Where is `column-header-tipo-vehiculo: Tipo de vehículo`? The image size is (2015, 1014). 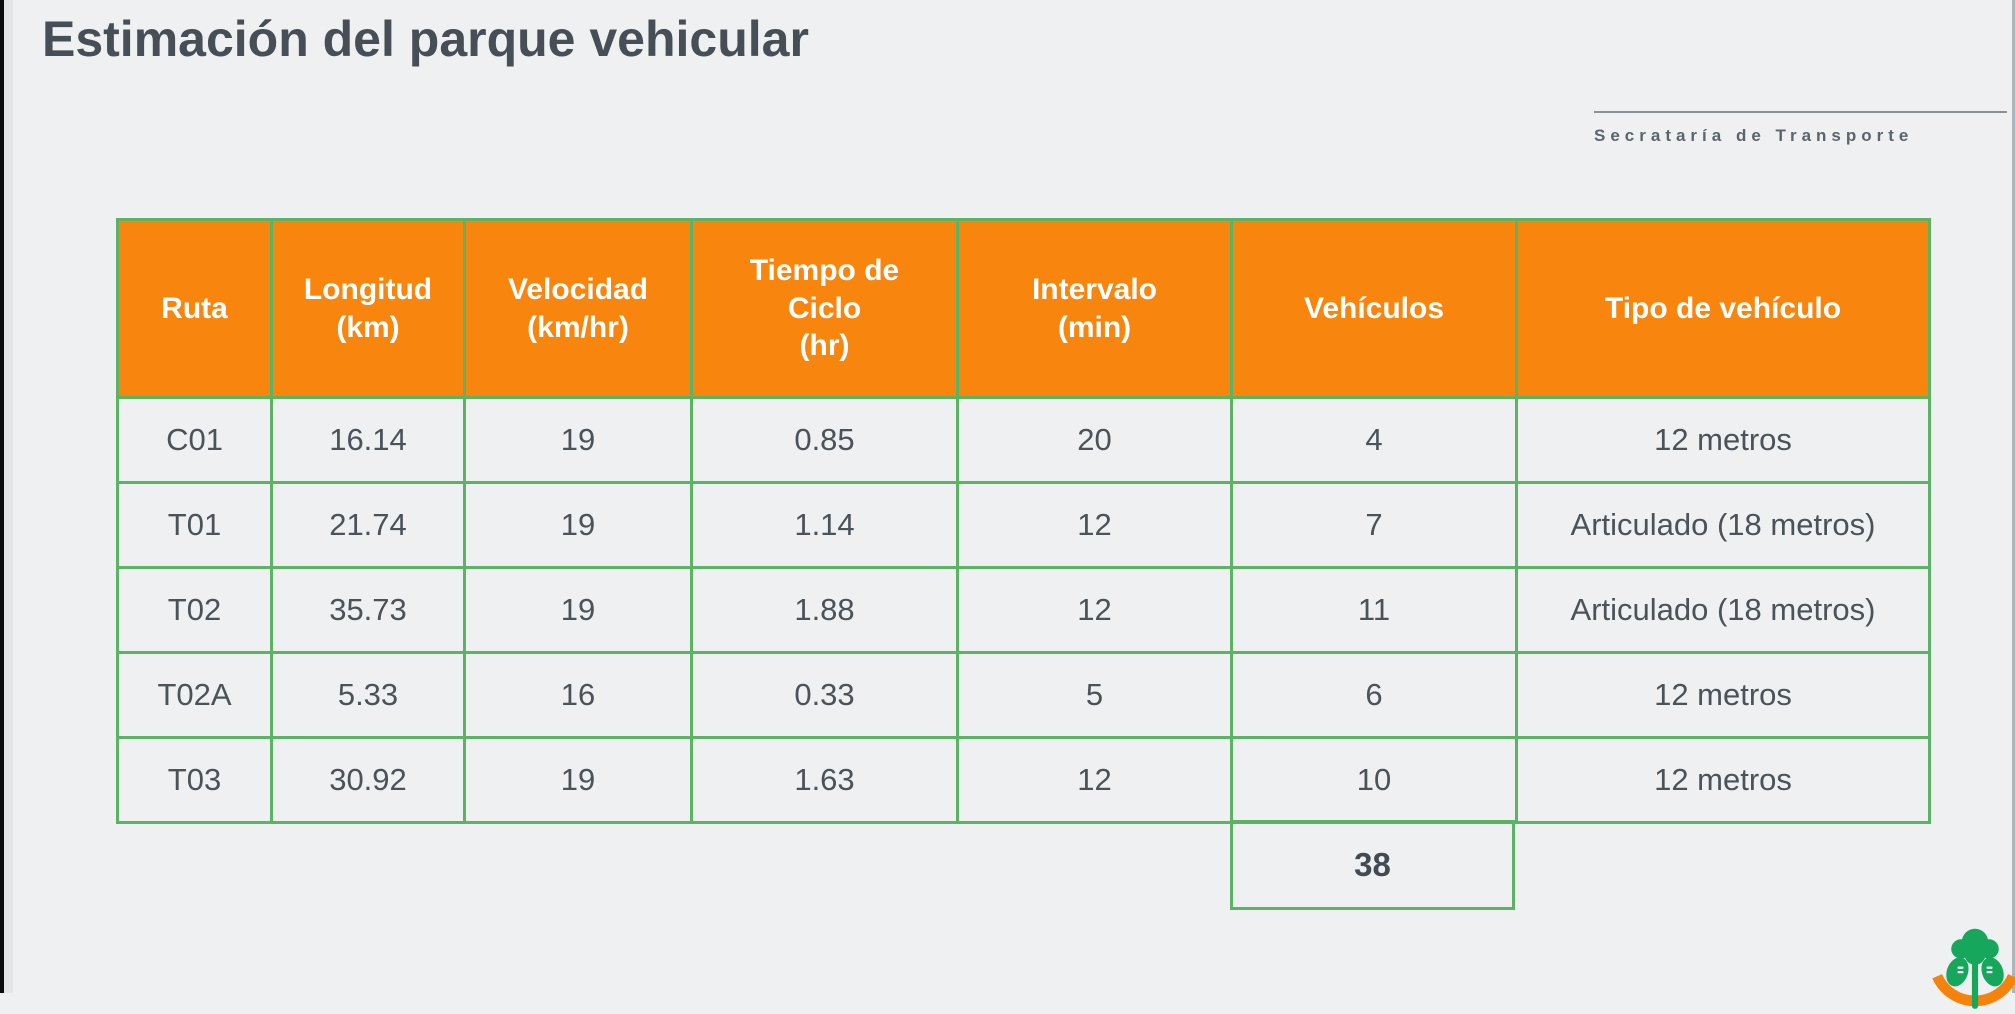 column-header-tipo-vehiculo: Tipo de vehículo is located at coordinates (1723, 308).